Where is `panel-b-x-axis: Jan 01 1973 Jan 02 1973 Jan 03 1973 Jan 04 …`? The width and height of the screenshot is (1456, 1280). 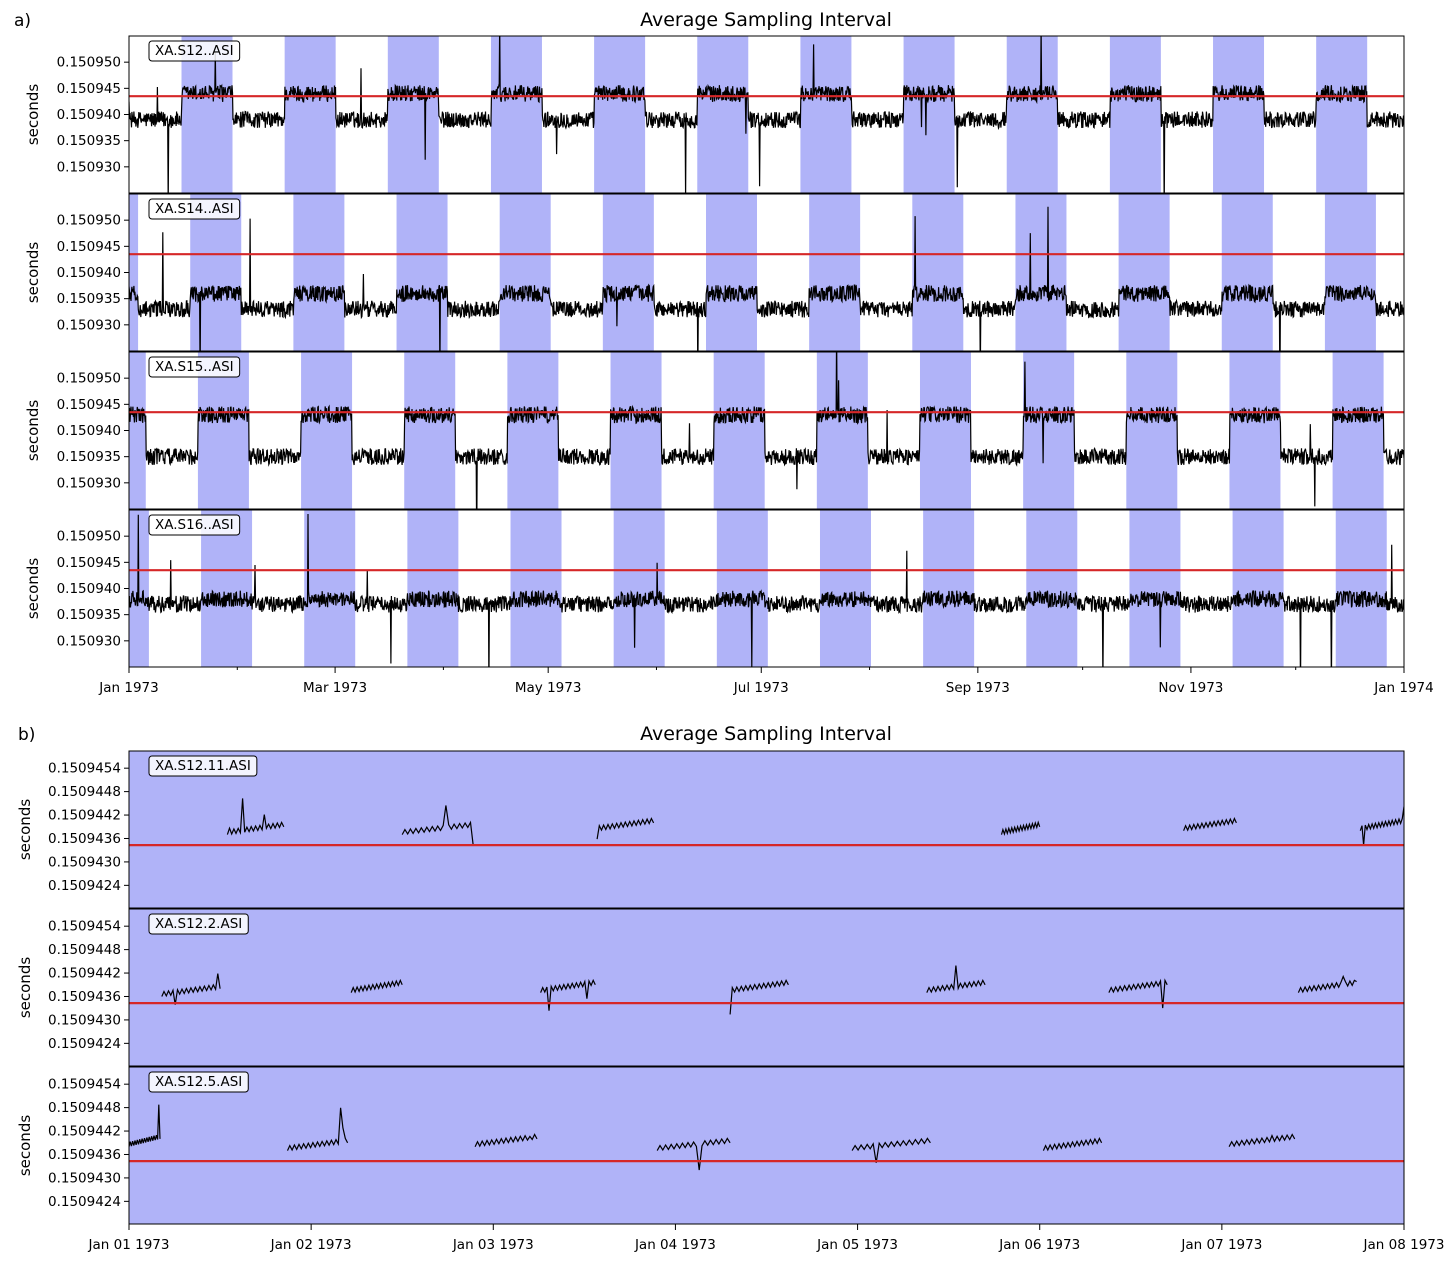 panel-b-x-axis: Jan 01 1973 Jan 02 1973 Jan 03 1973 Jan 04 … is located at coordinates (766, 1238).